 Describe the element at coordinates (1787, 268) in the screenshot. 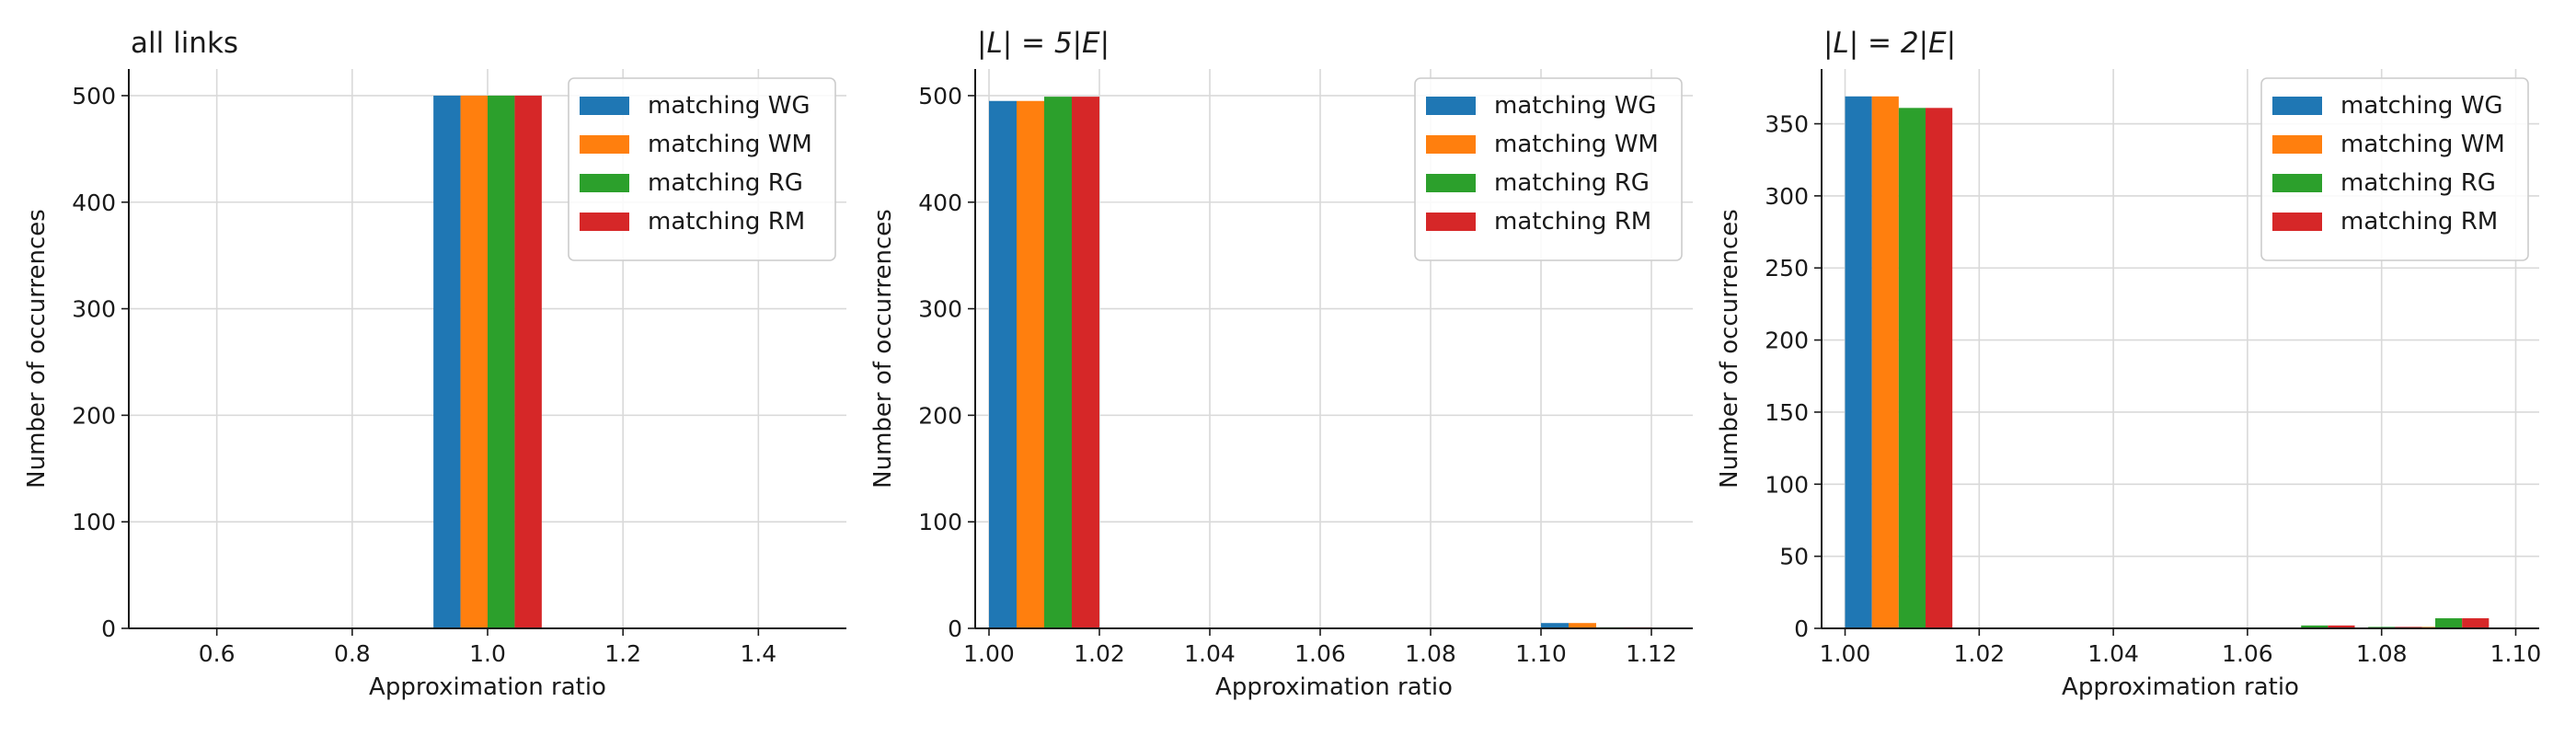

I see `y-tick-label: 250` at that location.